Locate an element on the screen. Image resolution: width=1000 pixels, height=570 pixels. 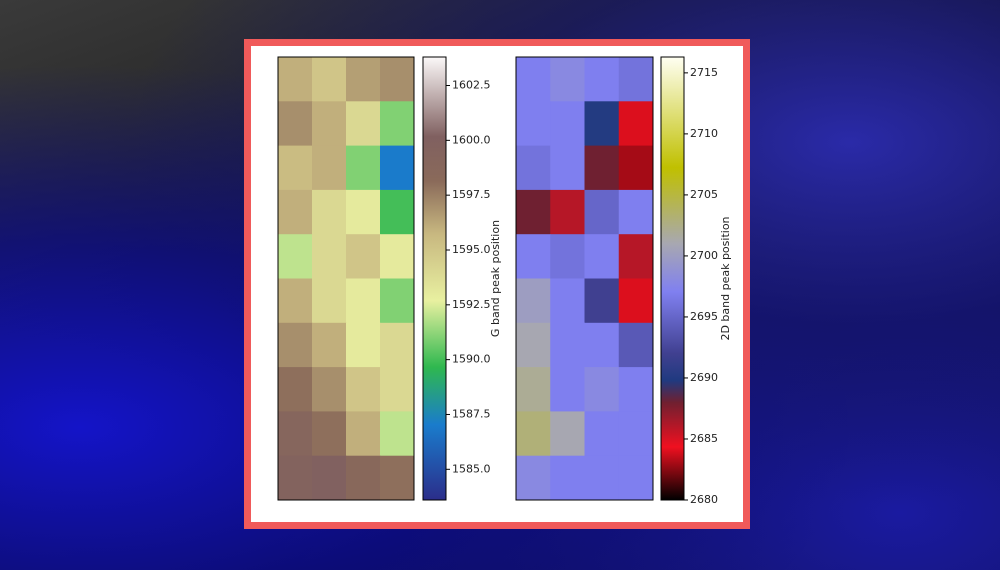
colorbar-tick-label: 2690 is located at coordinates (704, 377).